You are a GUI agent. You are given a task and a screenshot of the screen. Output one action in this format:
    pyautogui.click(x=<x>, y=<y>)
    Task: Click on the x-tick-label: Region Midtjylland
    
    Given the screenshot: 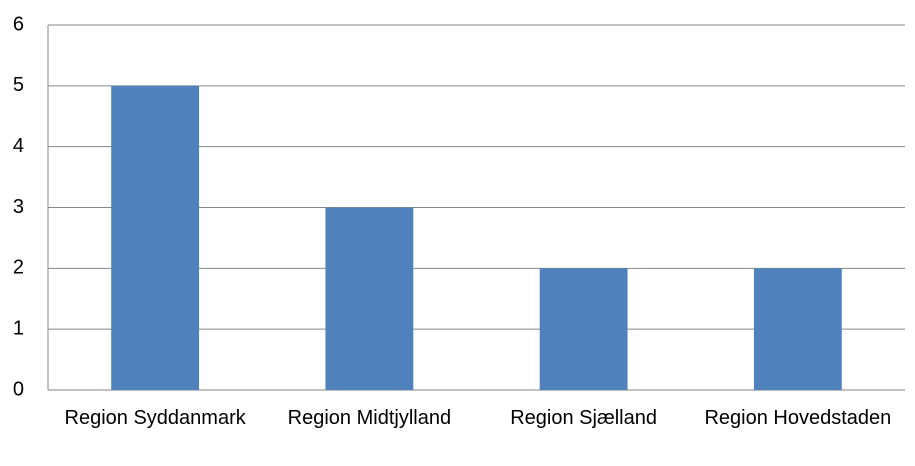 What is the action you would take?
    pyautogui.click(x=369, y=418)
    